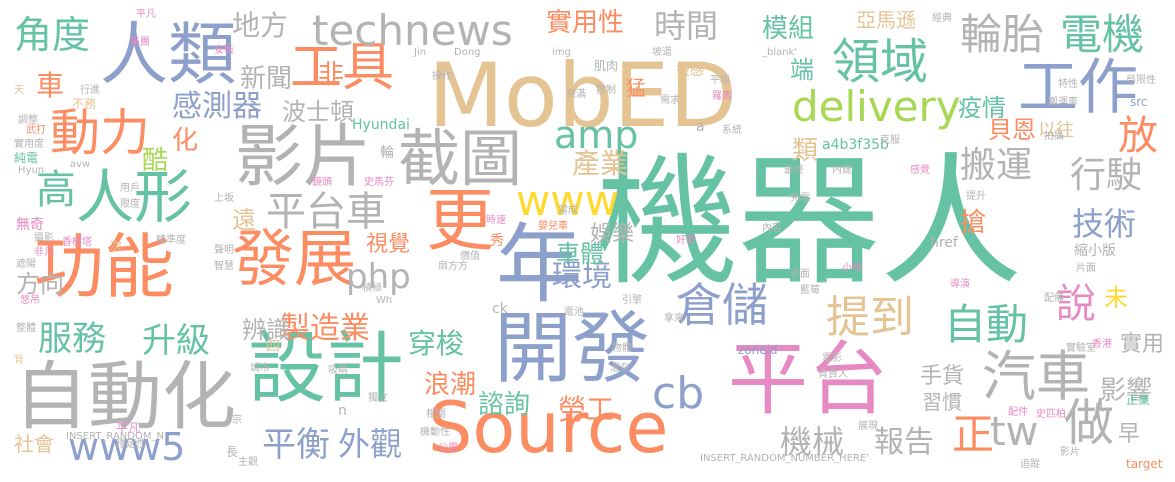  What do you see at coordinates (266, 79) in the screenshot?
I see `word: 新聞` at bounding box center [266, 79].